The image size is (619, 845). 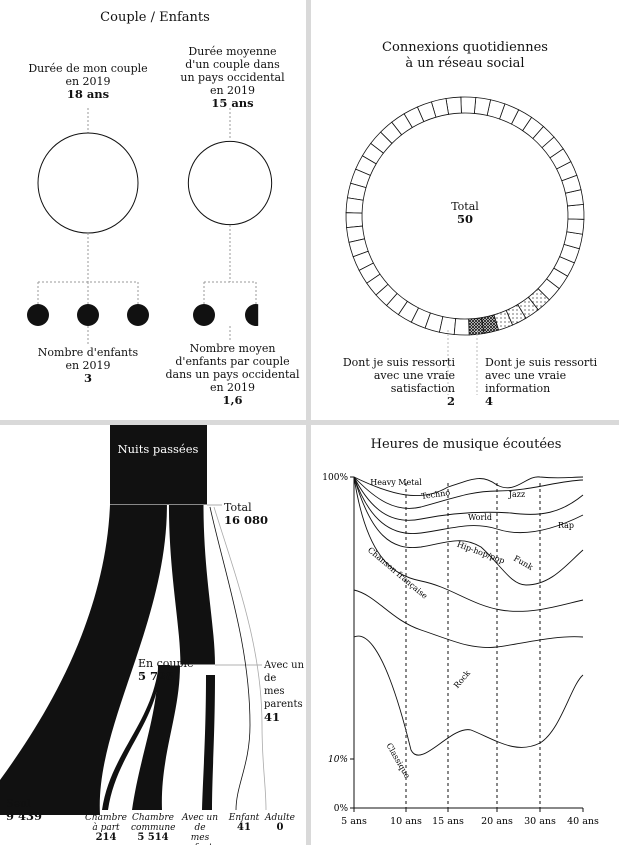 I want to click on chambre-commune-flow, so click(x=156, y=737).